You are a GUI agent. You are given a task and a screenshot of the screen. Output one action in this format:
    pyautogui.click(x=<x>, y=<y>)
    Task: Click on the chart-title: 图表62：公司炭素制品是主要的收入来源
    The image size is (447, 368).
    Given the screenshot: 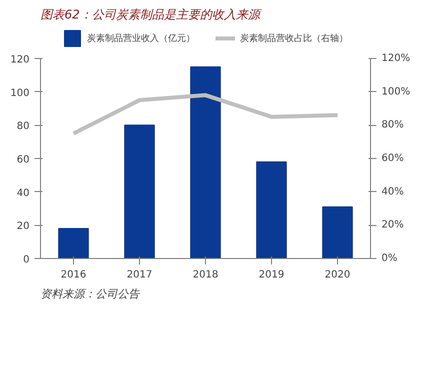 What is the action you would take?
    pyautogui.click(x=151, y=15)
    